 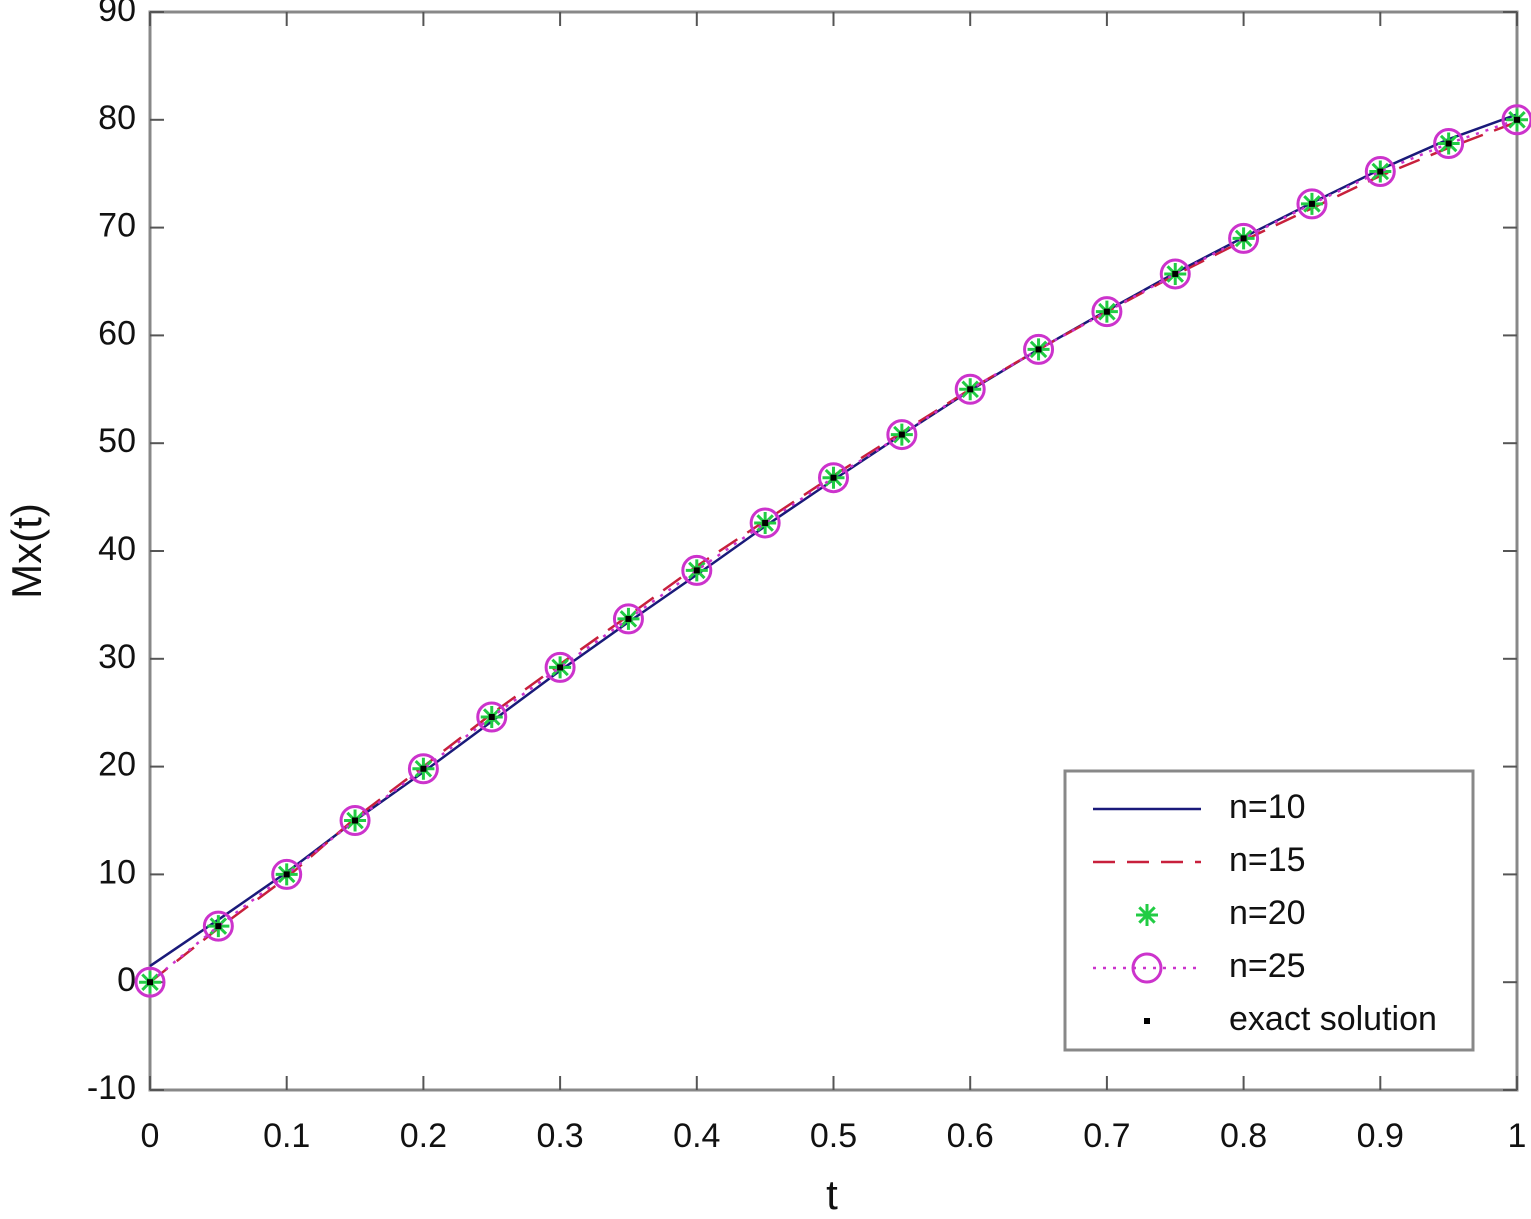 What do you see at coordinates (117, 118) in the screenshot?
I see `y-tick-label: 80` at bounding box center [117, 118].